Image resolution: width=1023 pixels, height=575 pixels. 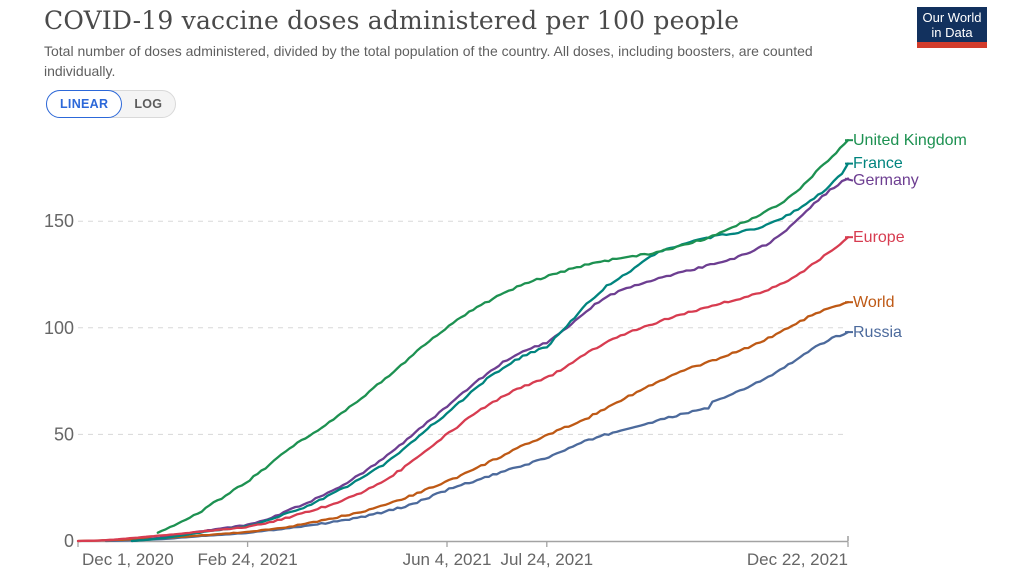 I want to click on y-tick-label: 50, so click(x=64, y=434).